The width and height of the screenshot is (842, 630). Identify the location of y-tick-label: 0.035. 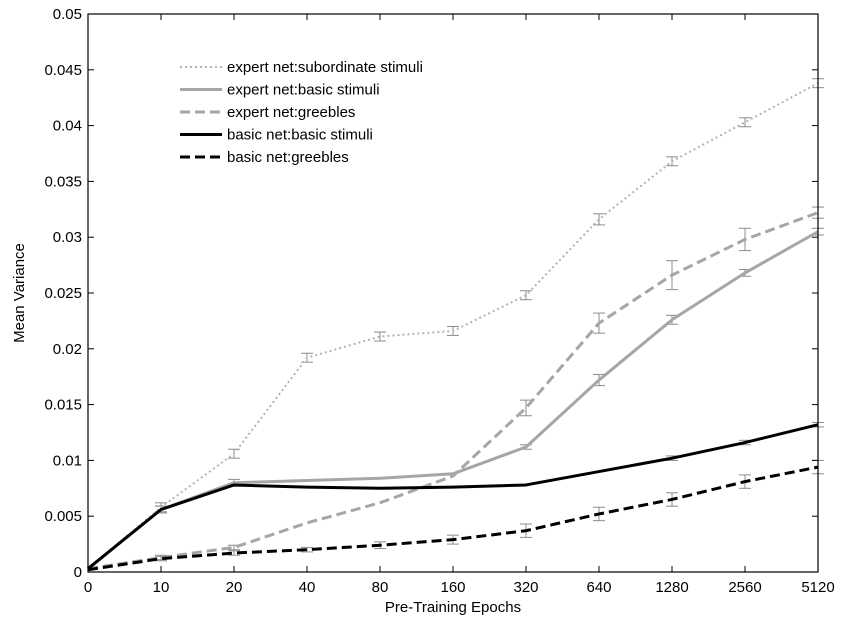
(63, 181).